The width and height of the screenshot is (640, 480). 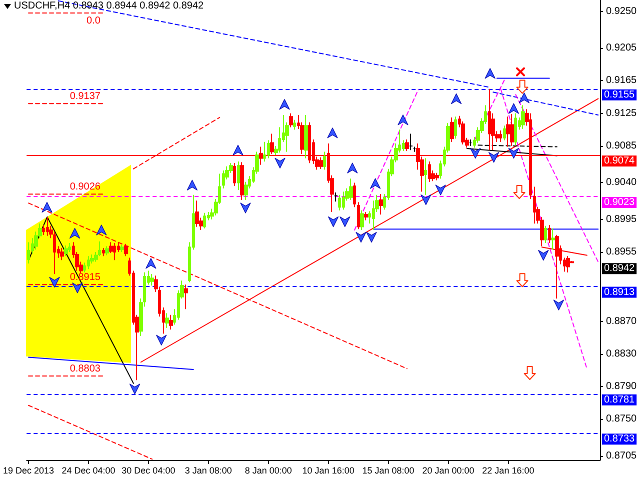 I want to click on x-tick-label: 24 Dec 04:00, so click(x=89, y=471).